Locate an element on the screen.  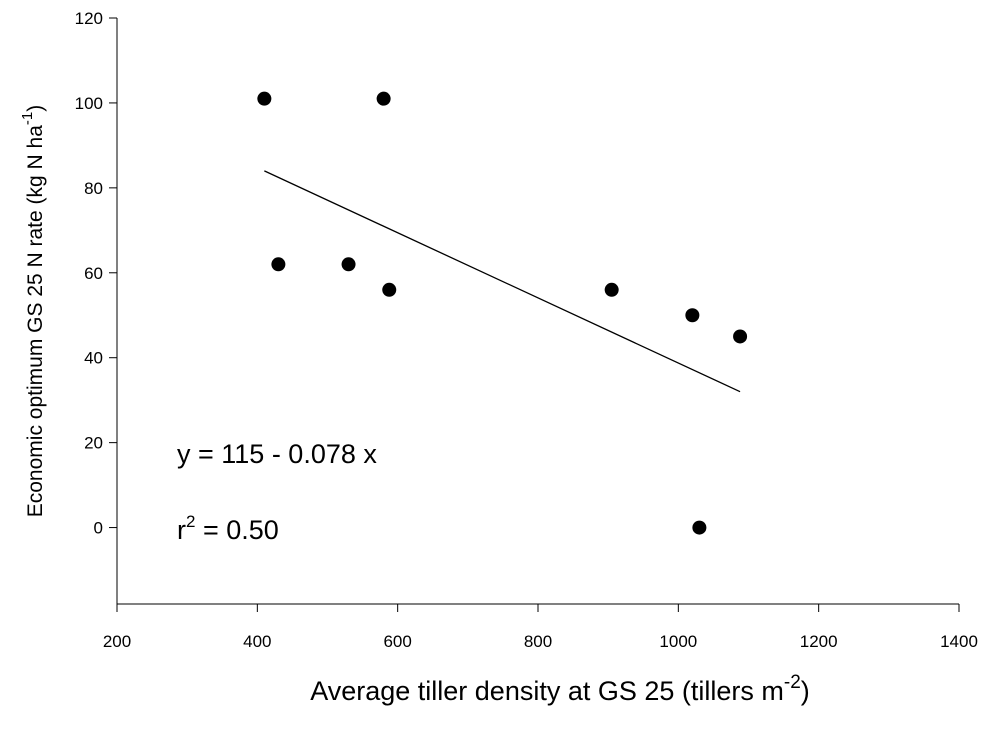
x-label-sup: -2 is located at coordinates (792, 682).